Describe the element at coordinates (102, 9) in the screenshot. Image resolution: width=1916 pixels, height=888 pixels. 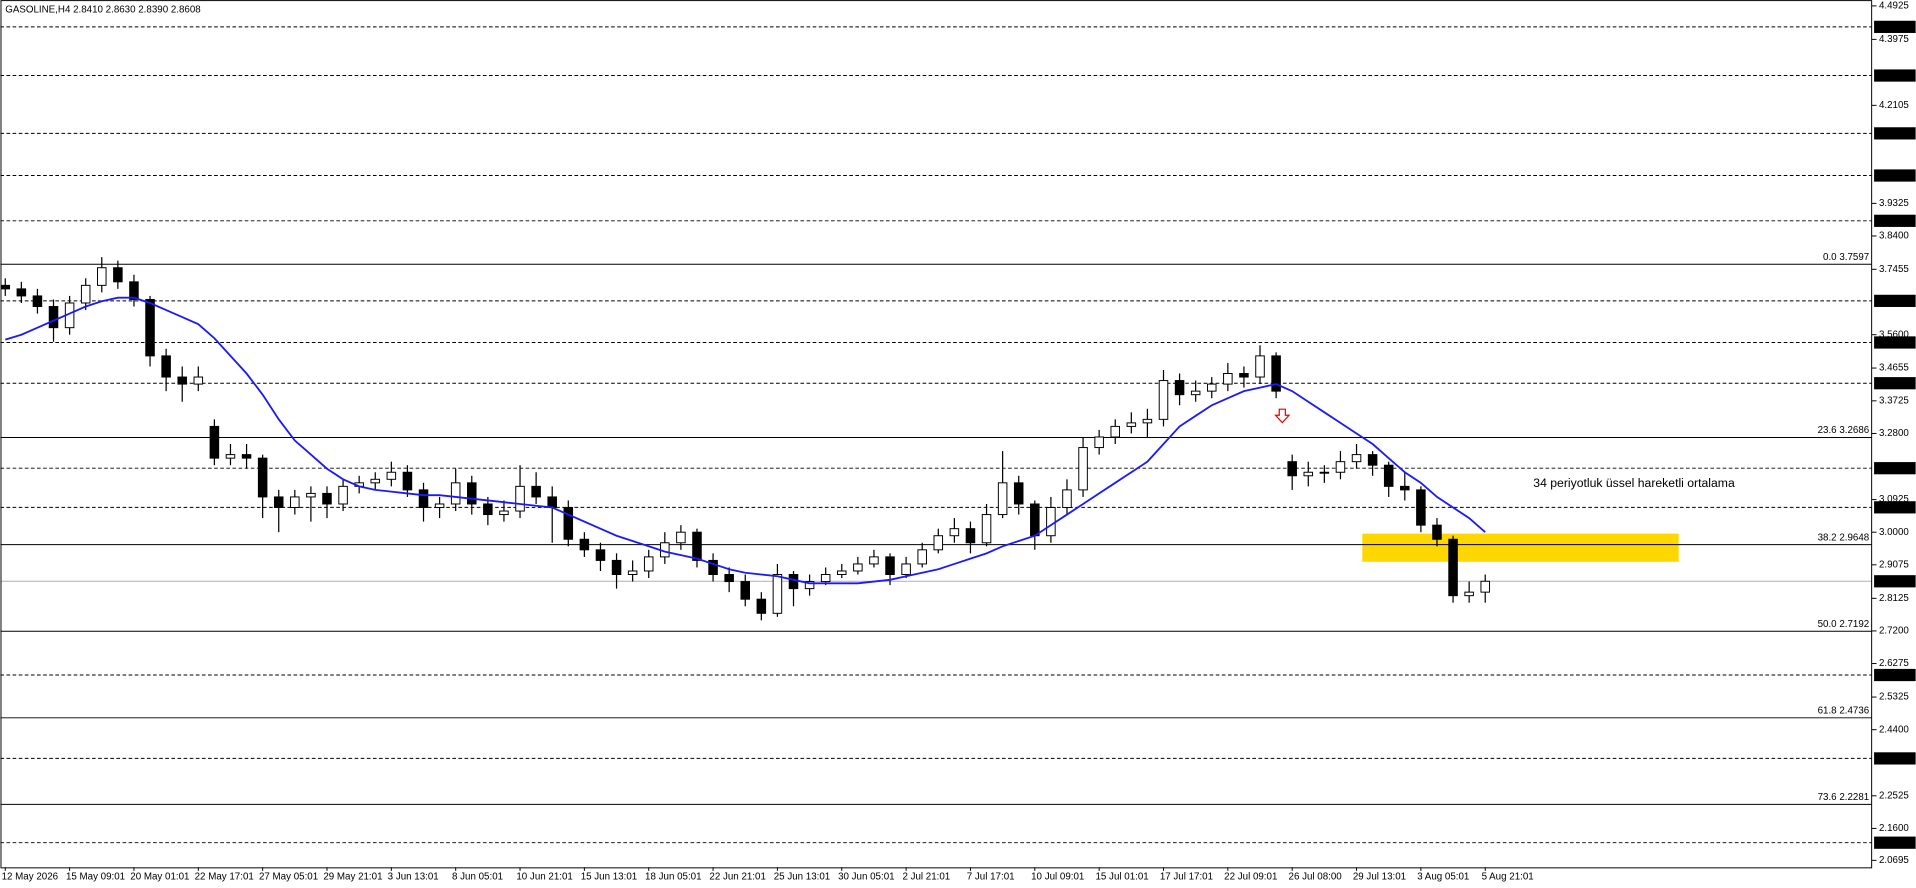
I see `chart-title: GASOLINE,H4 2.8410 2.8630 2.8390 2.8608` at that location.